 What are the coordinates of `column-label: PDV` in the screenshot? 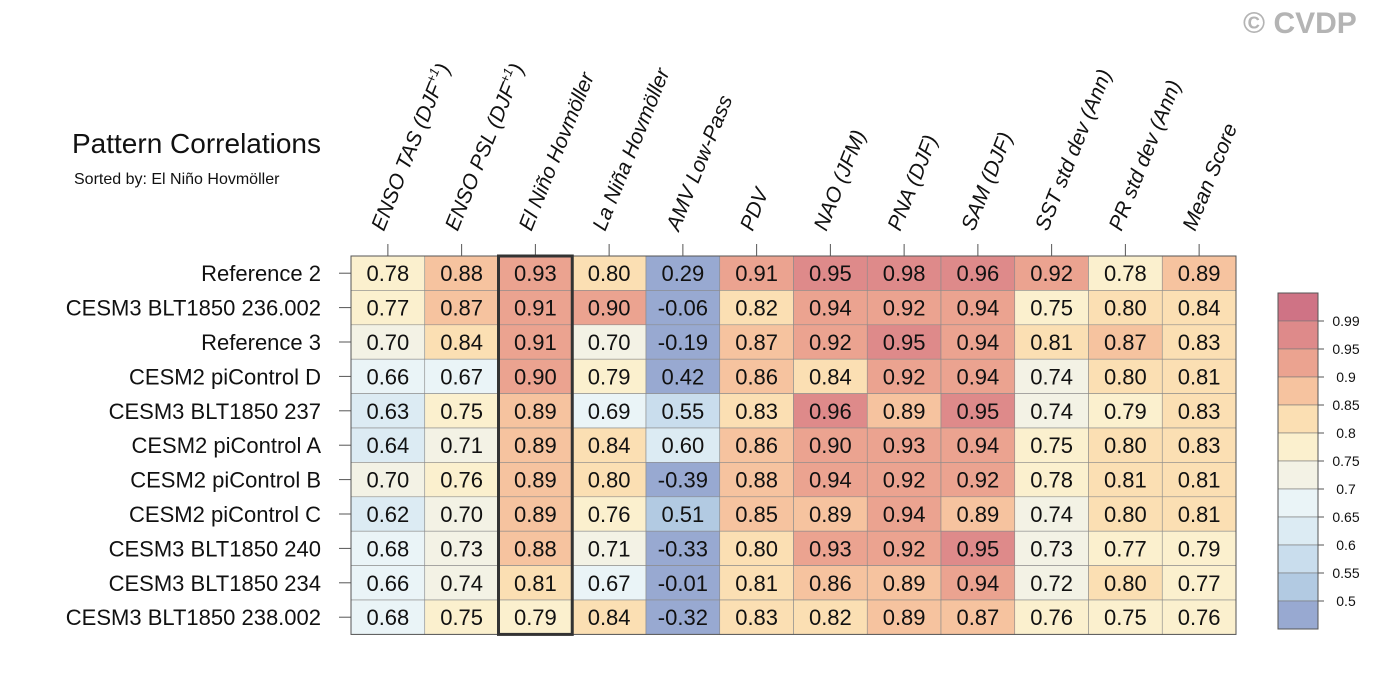 It's located at (755, 208).